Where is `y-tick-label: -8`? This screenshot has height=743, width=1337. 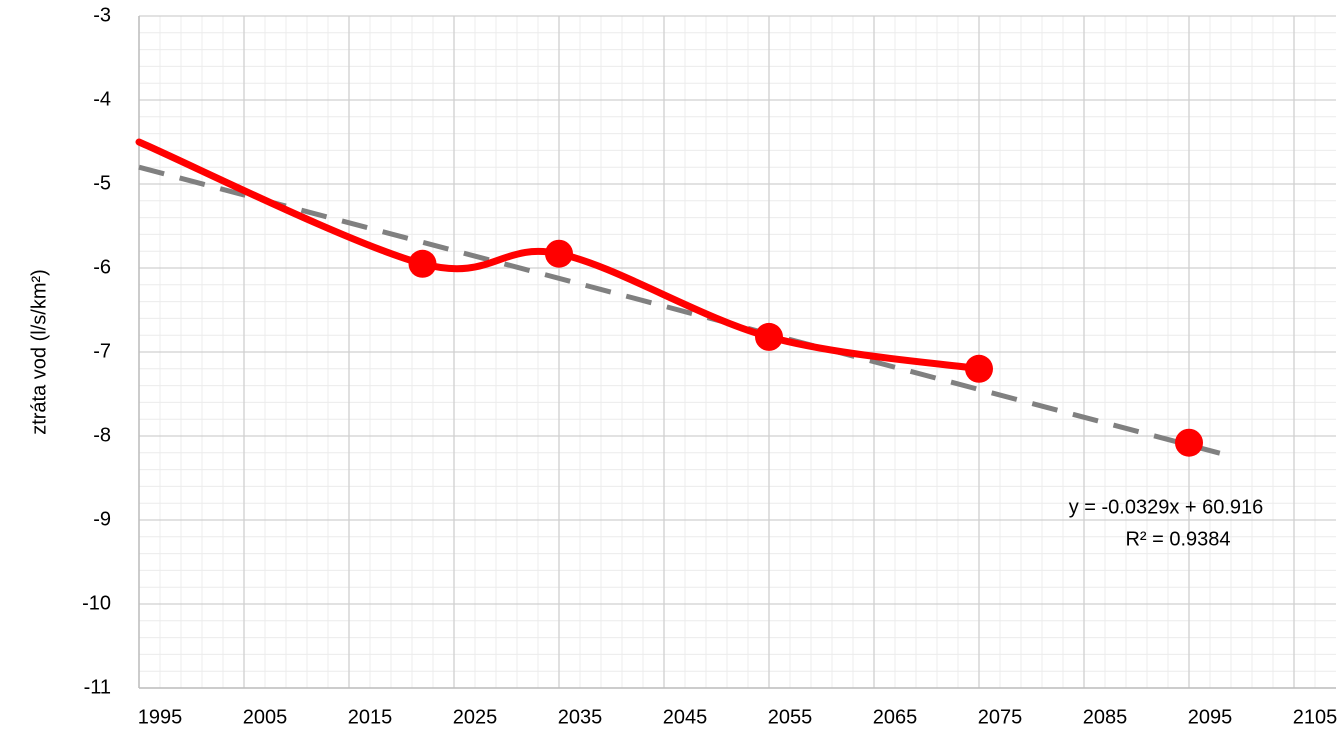
y-tick-label: -8 is located at coordinates (102, 435).